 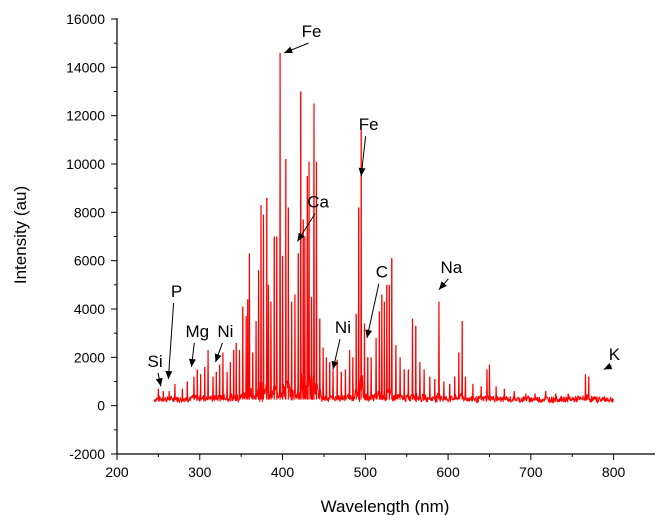 I want to click on annotation-arrow-p, so click(x=171, y=341).